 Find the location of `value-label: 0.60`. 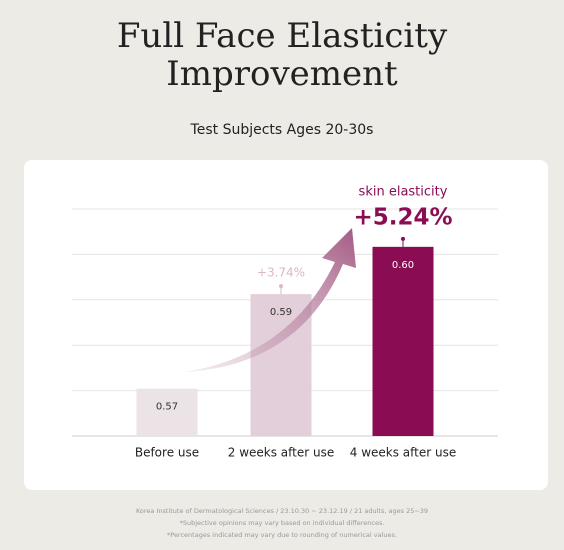

value-label: 0.60 is located at coordinates (403, 265).